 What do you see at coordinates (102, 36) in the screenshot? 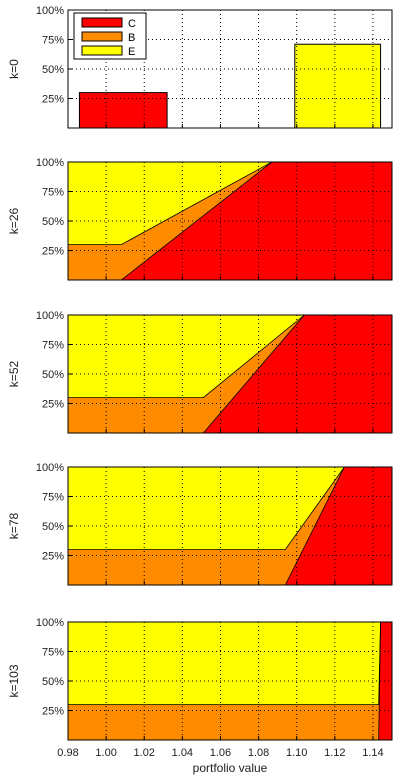
I see `legend-swatch-B` at bounding box center [102, 36].